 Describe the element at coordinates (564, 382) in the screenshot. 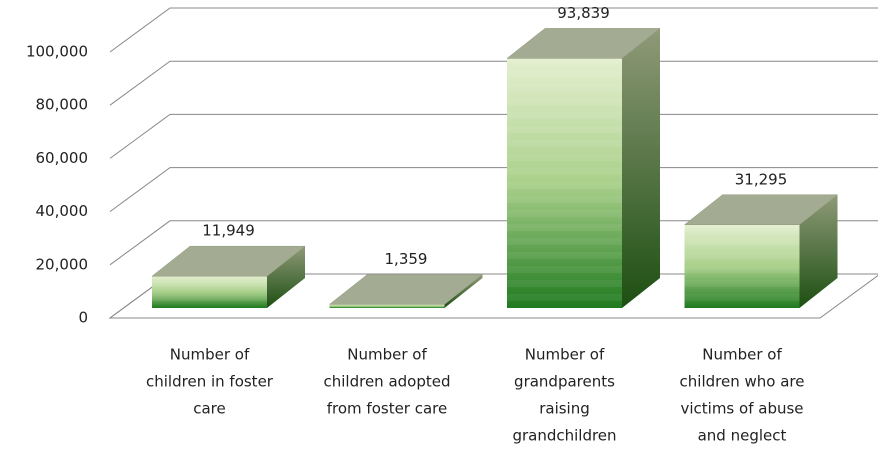

I see `x-tick-label: grandparents` at that location.